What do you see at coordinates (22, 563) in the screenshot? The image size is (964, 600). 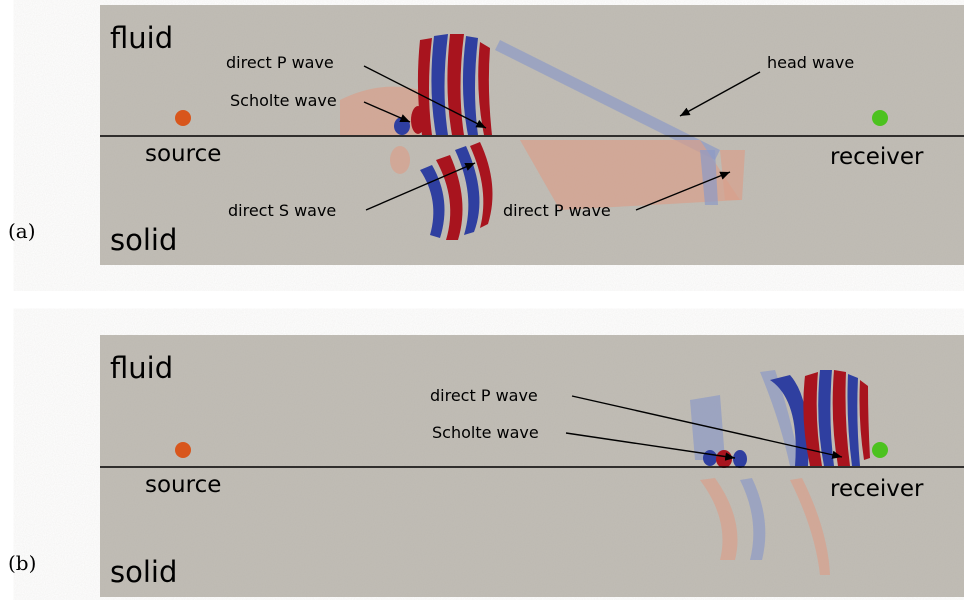 I see `panel-label: (b)` at bounding box center [22, 563].